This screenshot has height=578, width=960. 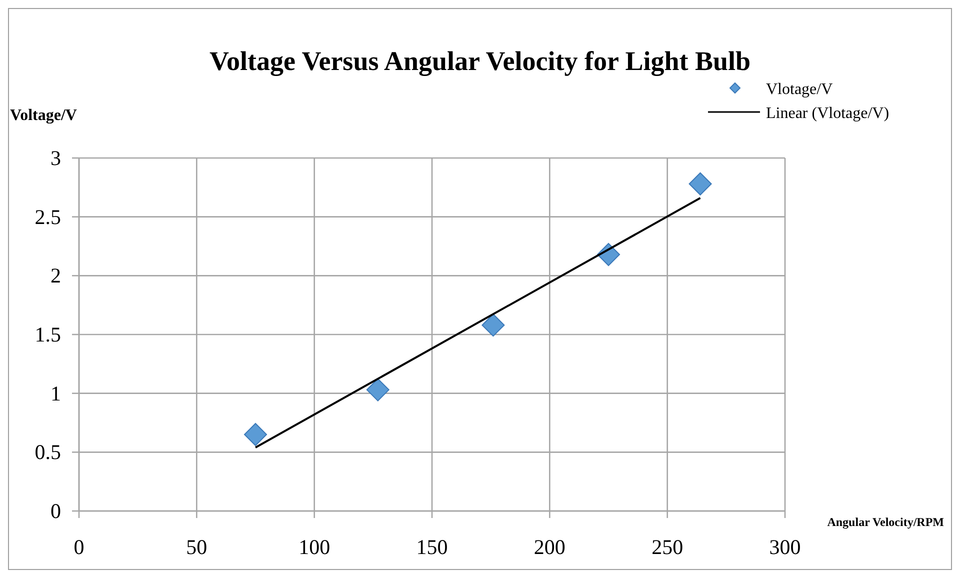 What do you see at coordinates (55, 158) in the screenshot?
I see `y-tick-label: 3` at bounding box center [55, 158].